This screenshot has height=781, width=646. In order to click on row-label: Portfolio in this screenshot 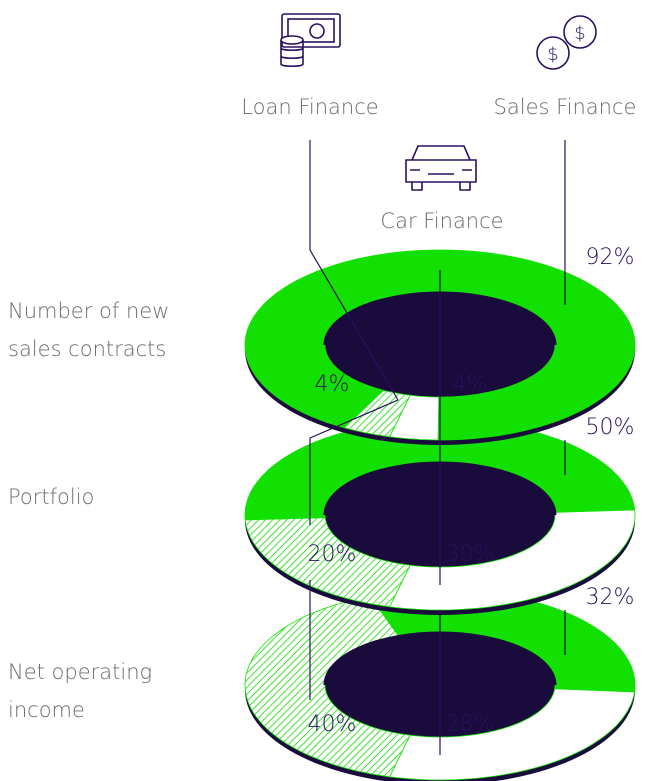, I will do `click(51, 497)`.